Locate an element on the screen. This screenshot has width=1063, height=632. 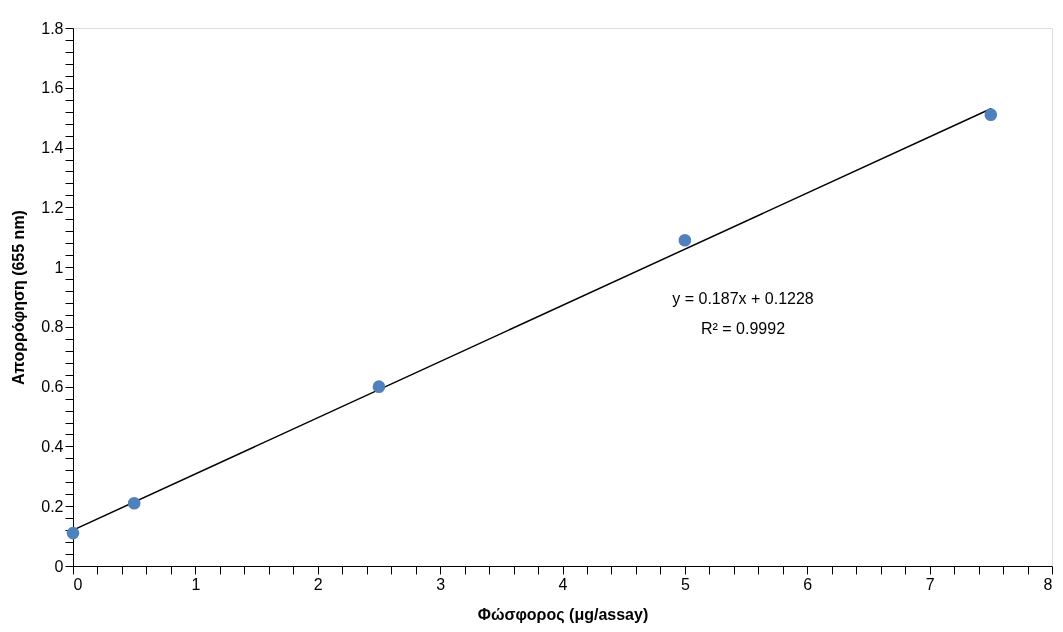
y-tick-label: 0.8 is located at coordinates (52, 327).